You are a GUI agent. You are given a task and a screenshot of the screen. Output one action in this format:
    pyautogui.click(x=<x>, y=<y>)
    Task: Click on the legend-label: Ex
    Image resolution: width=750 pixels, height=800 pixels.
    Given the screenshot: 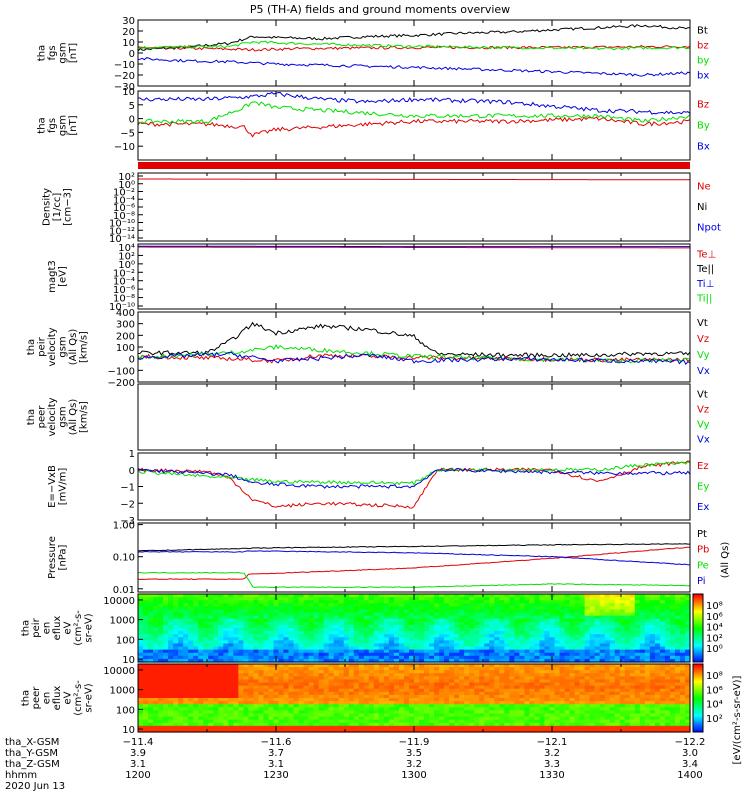 What is the action you would take?
    pyautogui.click(x=703, y=507)
    